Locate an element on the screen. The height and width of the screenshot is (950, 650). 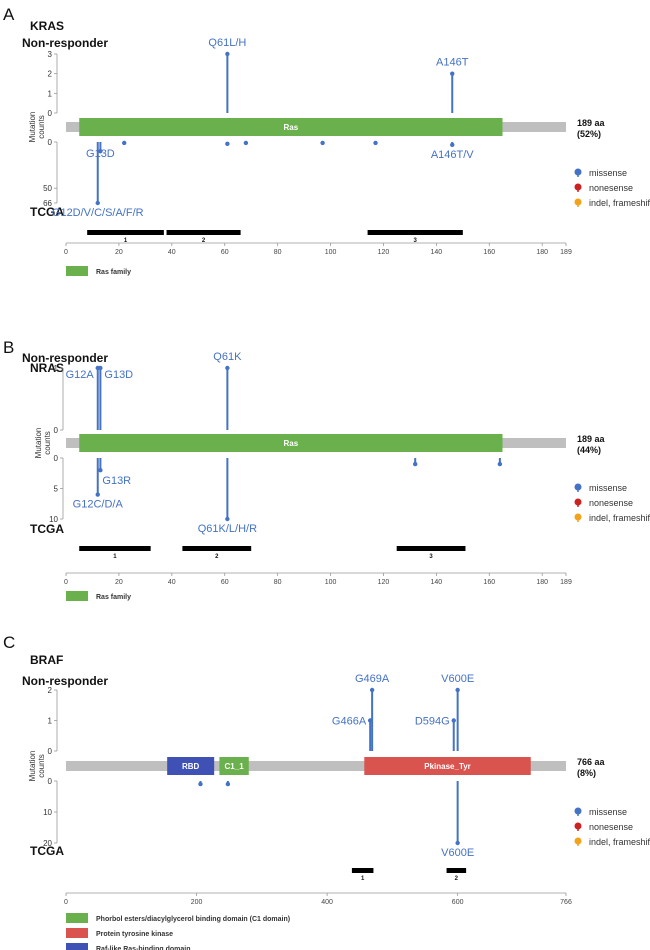
x-tick-label: 80 is located at coordinates (278, 582).